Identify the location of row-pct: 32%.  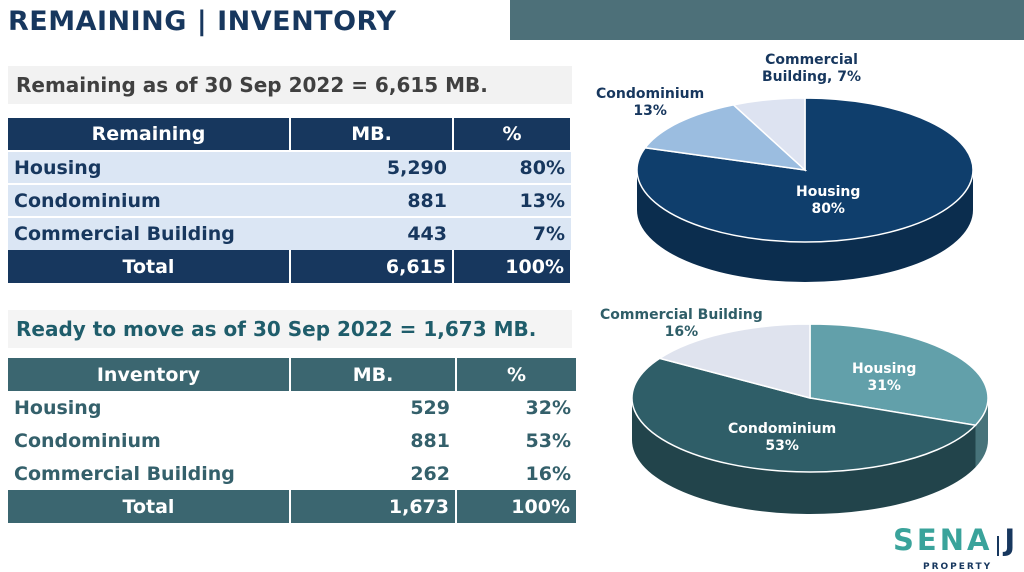
(516, 407).